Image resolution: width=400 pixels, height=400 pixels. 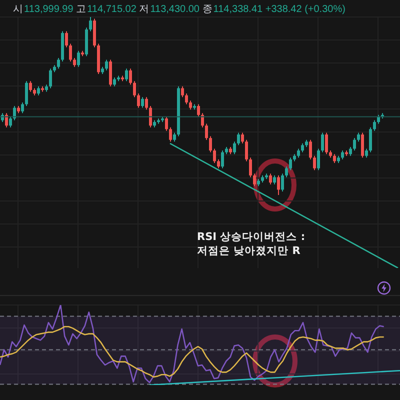 What do you see at coordinates (251, 244) in the screenshot?
I see `text: RSI 상승다이버전스 : 저점은 낮아졌지만 R` at bounding box center [251, 244].